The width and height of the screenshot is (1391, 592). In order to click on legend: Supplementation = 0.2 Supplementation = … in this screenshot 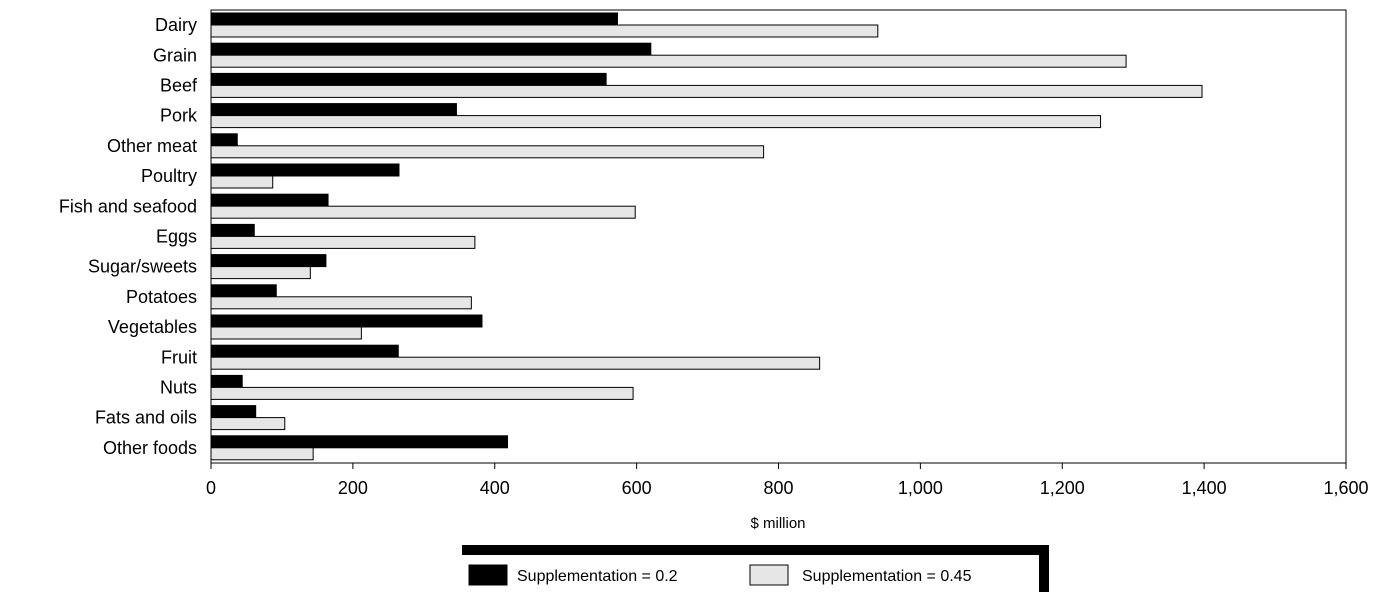, I will do `click(753, 568)`.